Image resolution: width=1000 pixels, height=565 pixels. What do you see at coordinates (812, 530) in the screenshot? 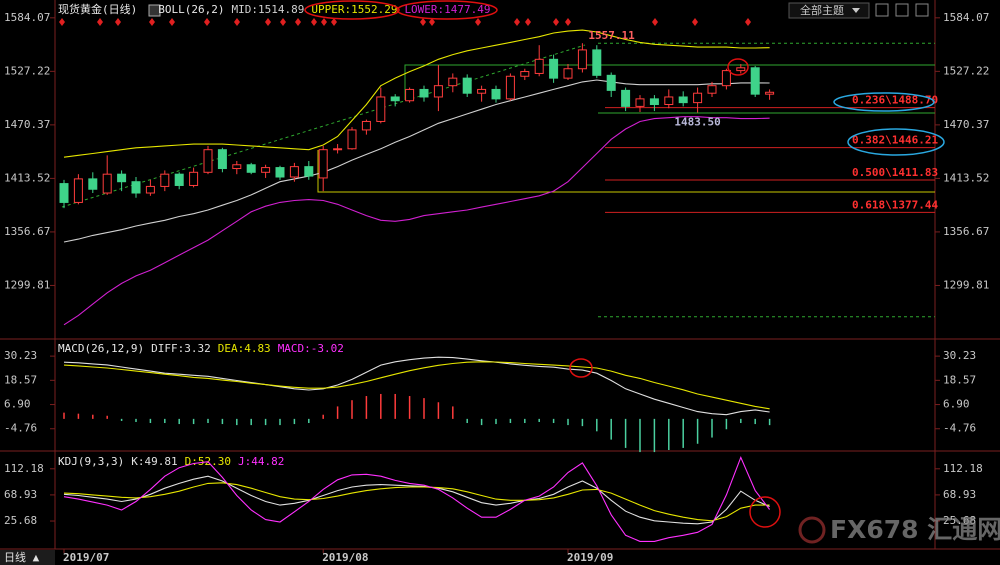
I see `watermark-logo` at bounding box center [812, 530].